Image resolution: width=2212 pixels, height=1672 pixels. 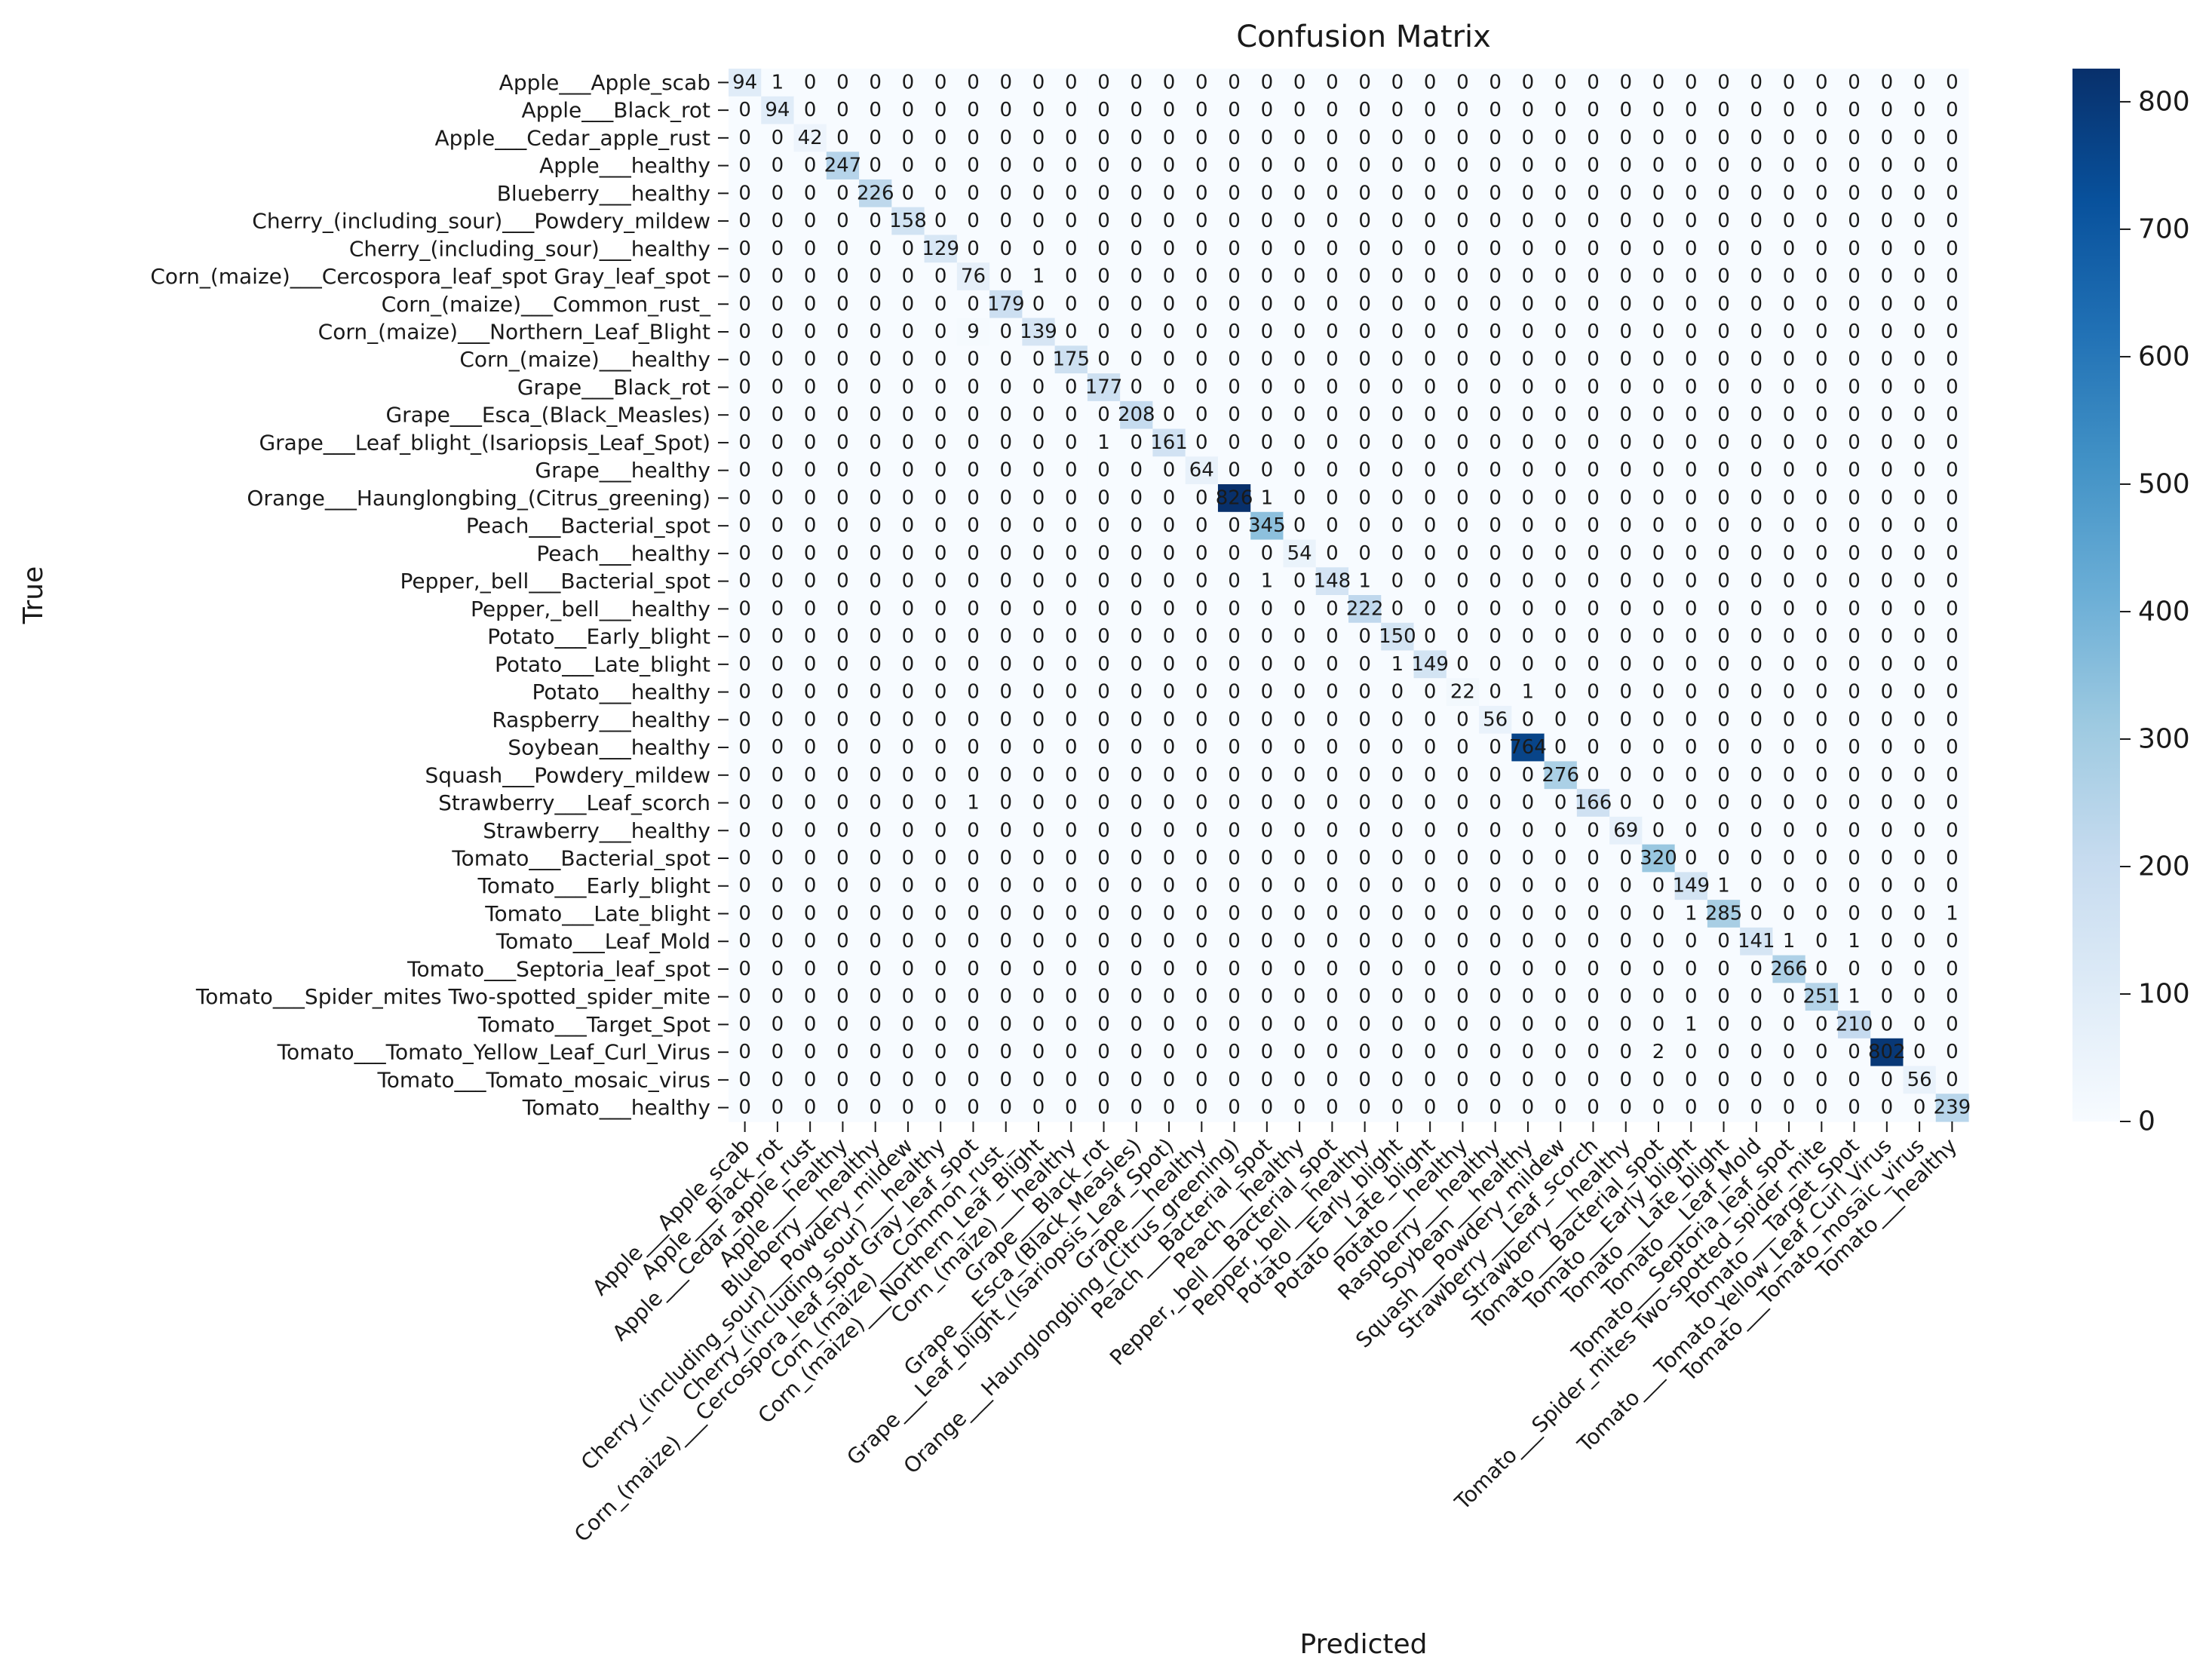 What do you see at coordinates (1593, 803) in the screenshot?
I see `cell-value-label: 166` at bounding box center [1593, 803].